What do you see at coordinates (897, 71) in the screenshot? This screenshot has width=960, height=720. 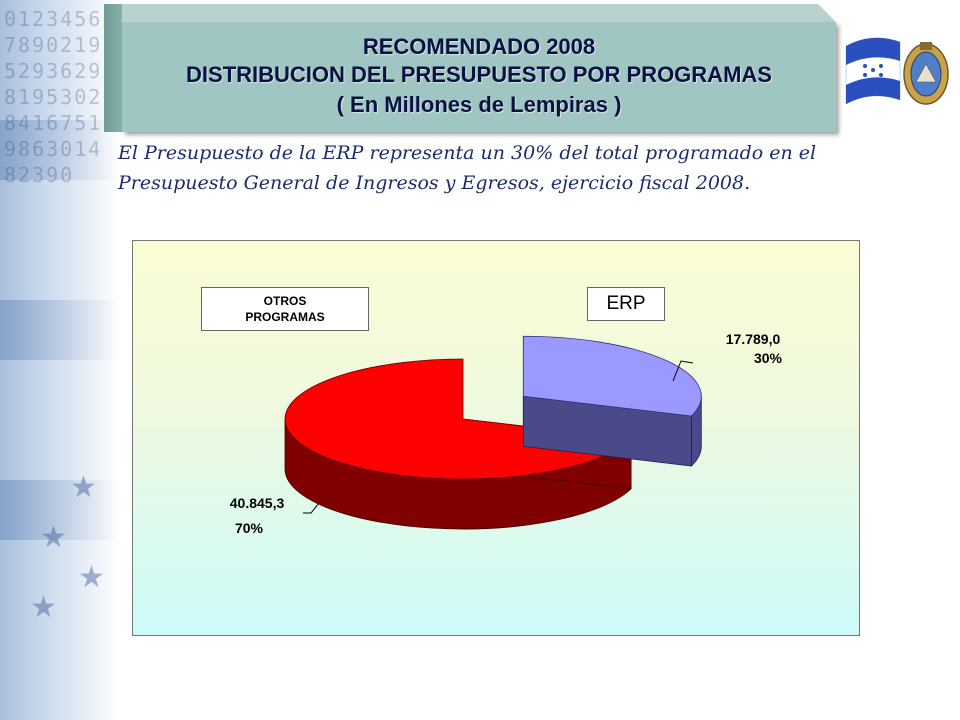 I see `honduras-flag-emblem` at bounding box center [897, 71].